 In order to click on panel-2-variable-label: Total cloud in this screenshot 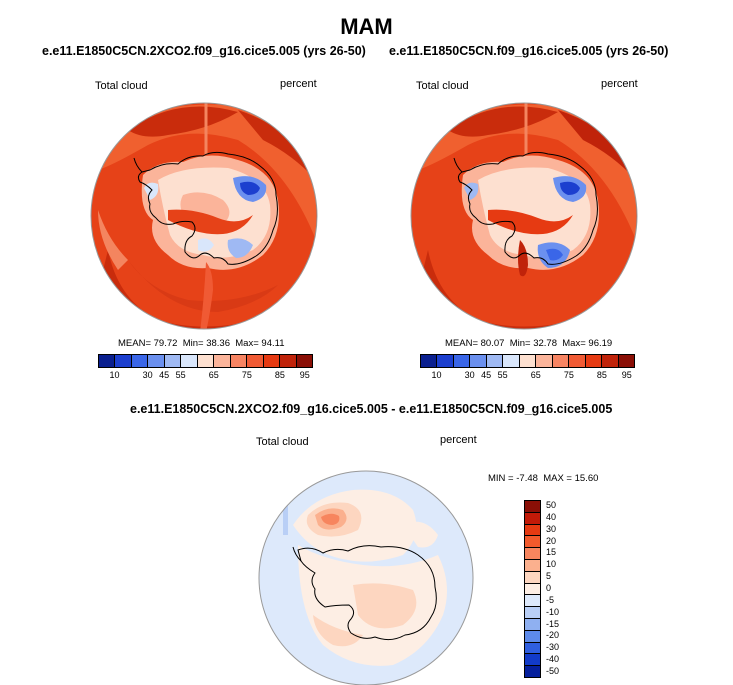, I will do `click(442, 86)`.